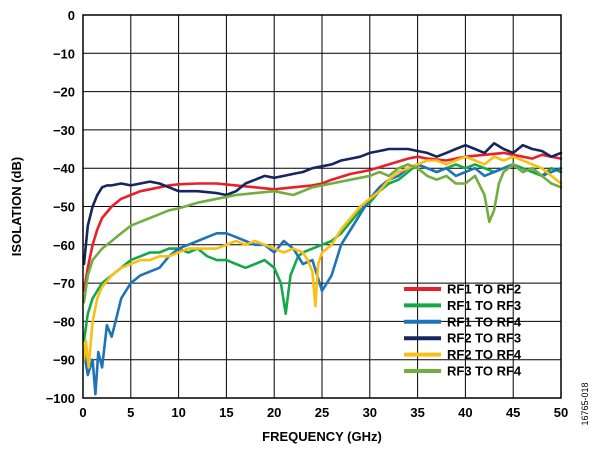 This screenshot has width=597, height=449. Describe the element at coordinates (417, 412) in the screenshot. I see `x-tick-label: 35` at that location.